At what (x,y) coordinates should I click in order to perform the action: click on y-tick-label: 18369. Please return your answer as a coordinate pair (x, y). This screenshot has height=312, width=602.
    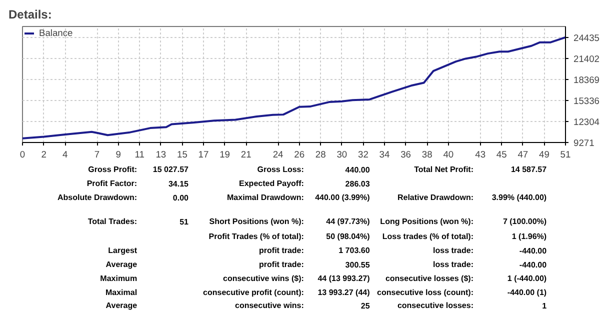
    Looking at the image, I should click on (587, 79).